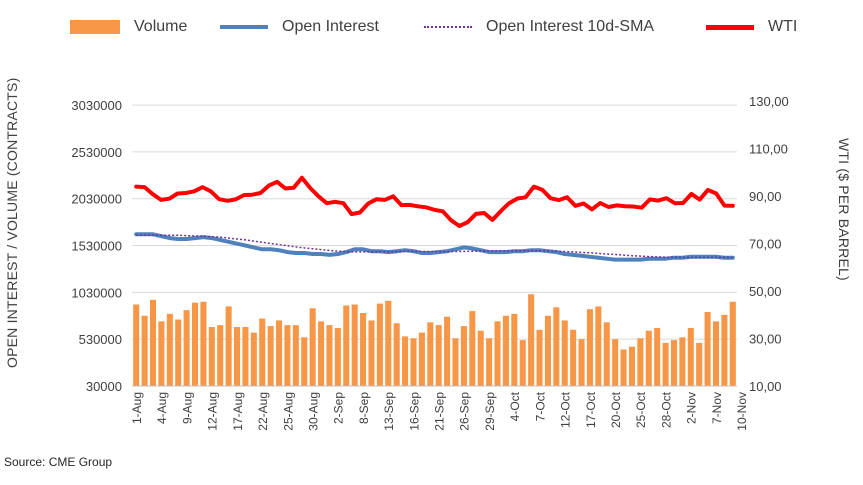  I want to click on y-tick-label: 1030000, so click(96, 292).